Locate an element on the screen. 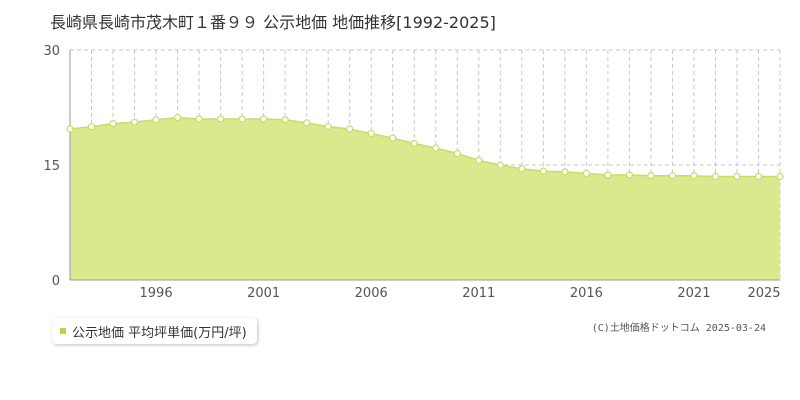 The image size is (800, 400). y-tick-label: 30 is located at coordinates (51, 51).